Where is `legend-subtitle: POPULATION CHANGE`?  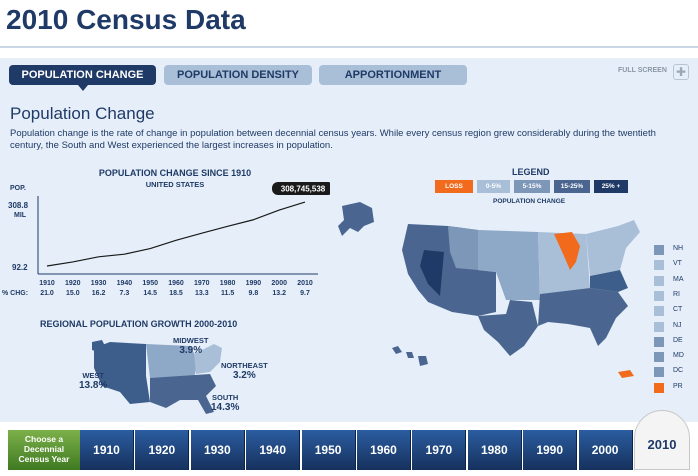 legend-subtitle: POPULATION CHANGE is located at coordinates (529, 201).